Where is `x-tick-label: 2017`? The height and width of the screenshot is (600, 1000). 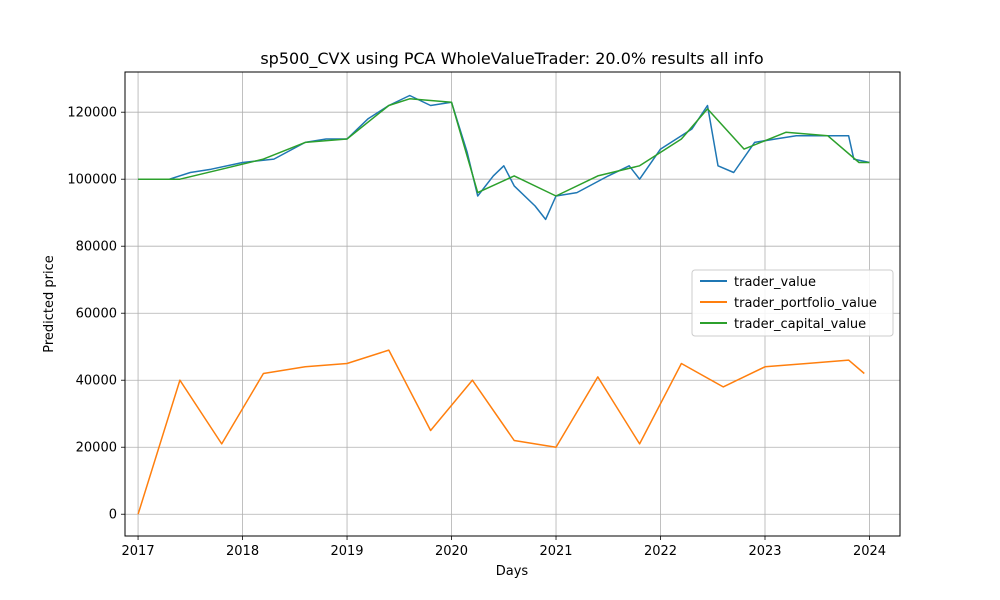 x-tick-label: 2017 is located at coordinates (138, 551).